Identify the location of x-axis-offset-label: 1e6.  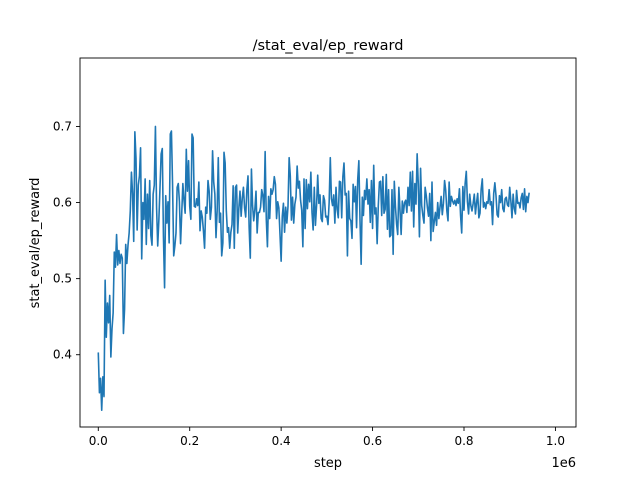
(563, 463).